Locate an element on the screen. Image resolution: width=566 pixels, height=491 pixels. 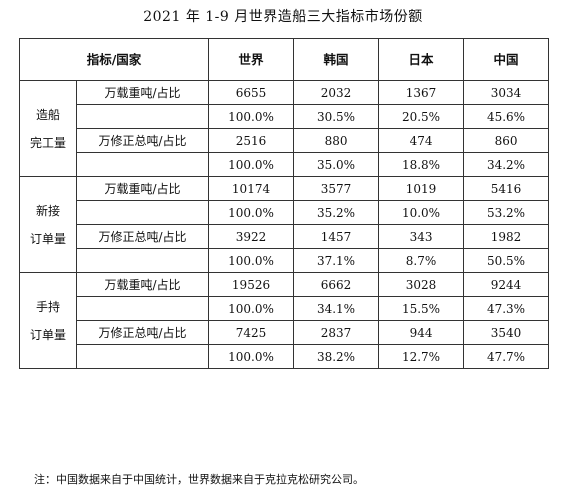
share-china: 53.2% is located at coordinates (506, 212).